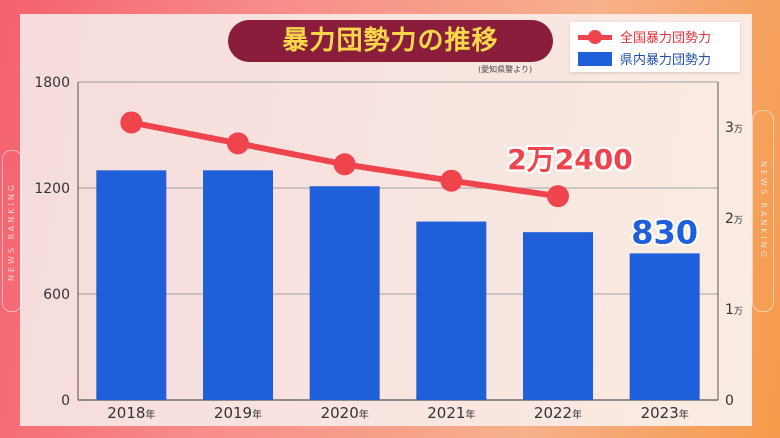 The height and width of the screenshot is (438, 780). I want to click on x-tick-label: 2023年, so click(665, 413).